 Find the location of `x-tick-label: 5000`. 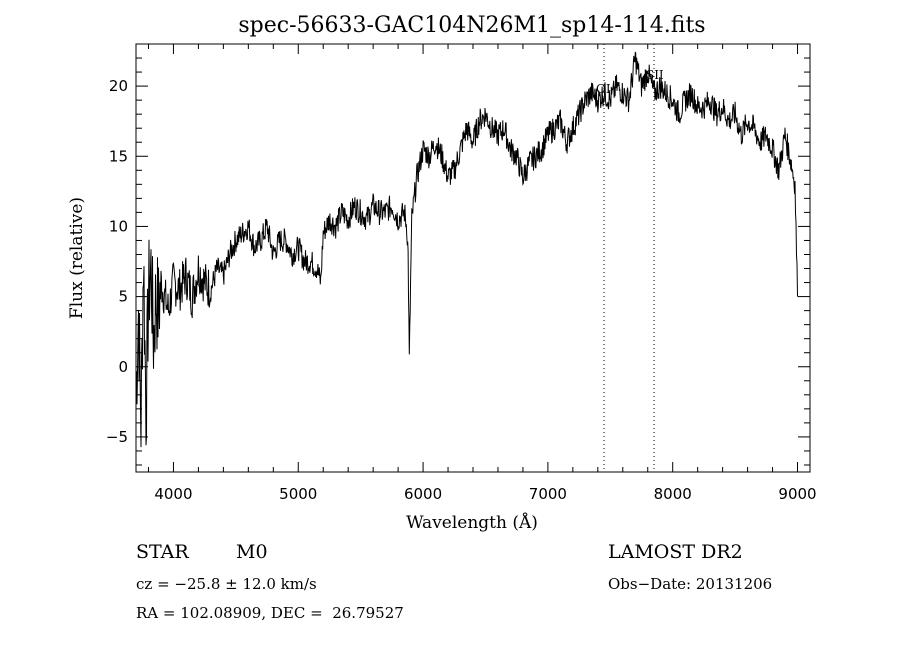

x-tick-label: 5000 is located at coordinates (298, 494).